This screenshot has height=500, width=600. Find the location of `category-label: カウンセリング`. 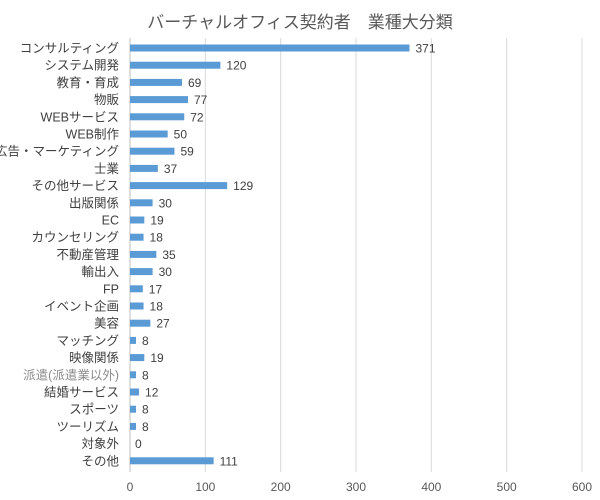

category-label: カウンセリング is located at coordinates (75, 238).